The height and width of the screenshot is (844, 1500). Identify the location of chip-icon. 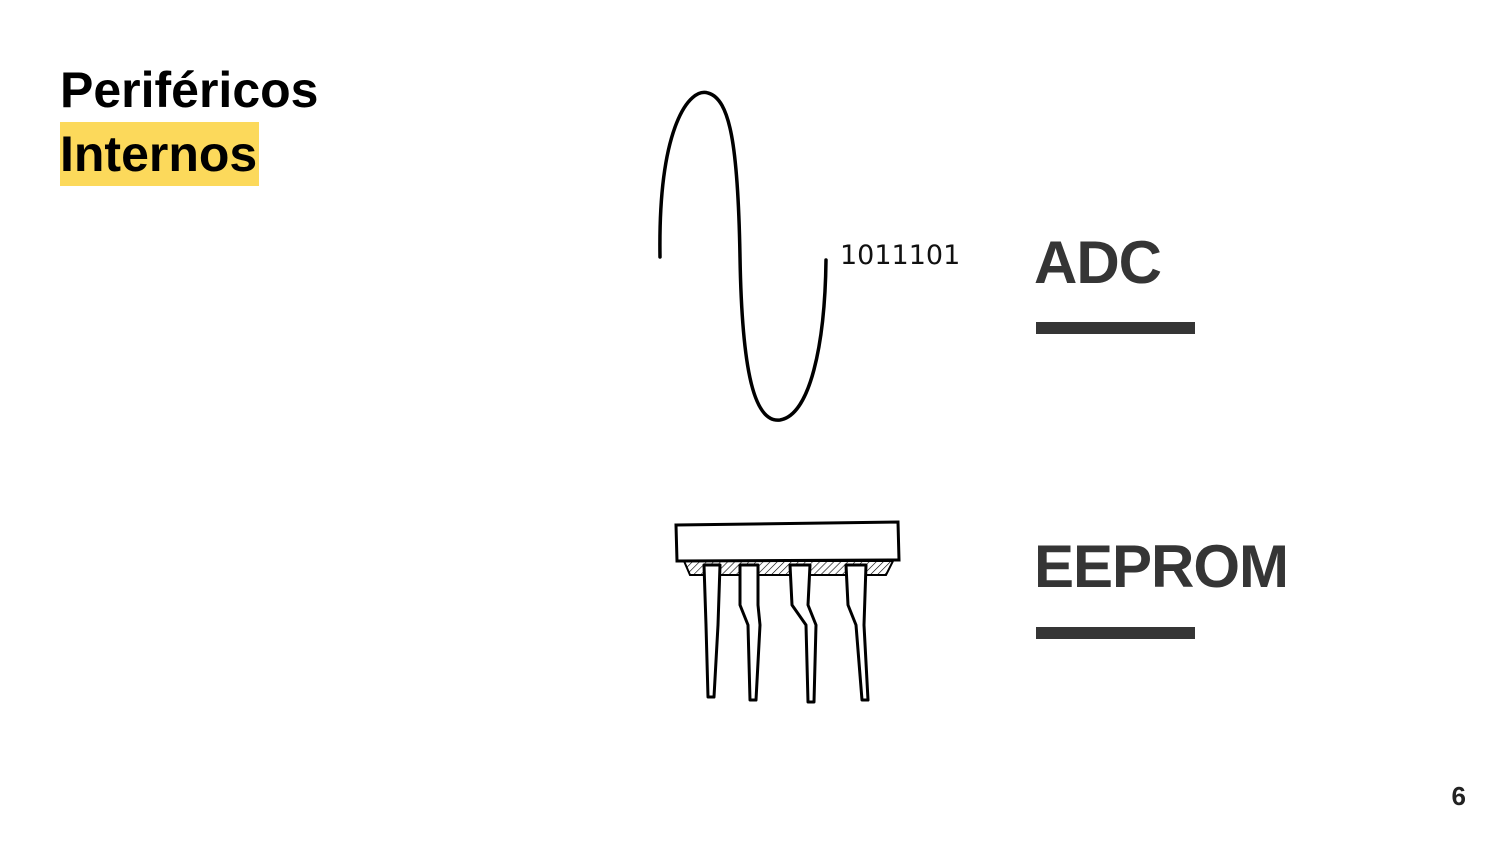
(787, 612).